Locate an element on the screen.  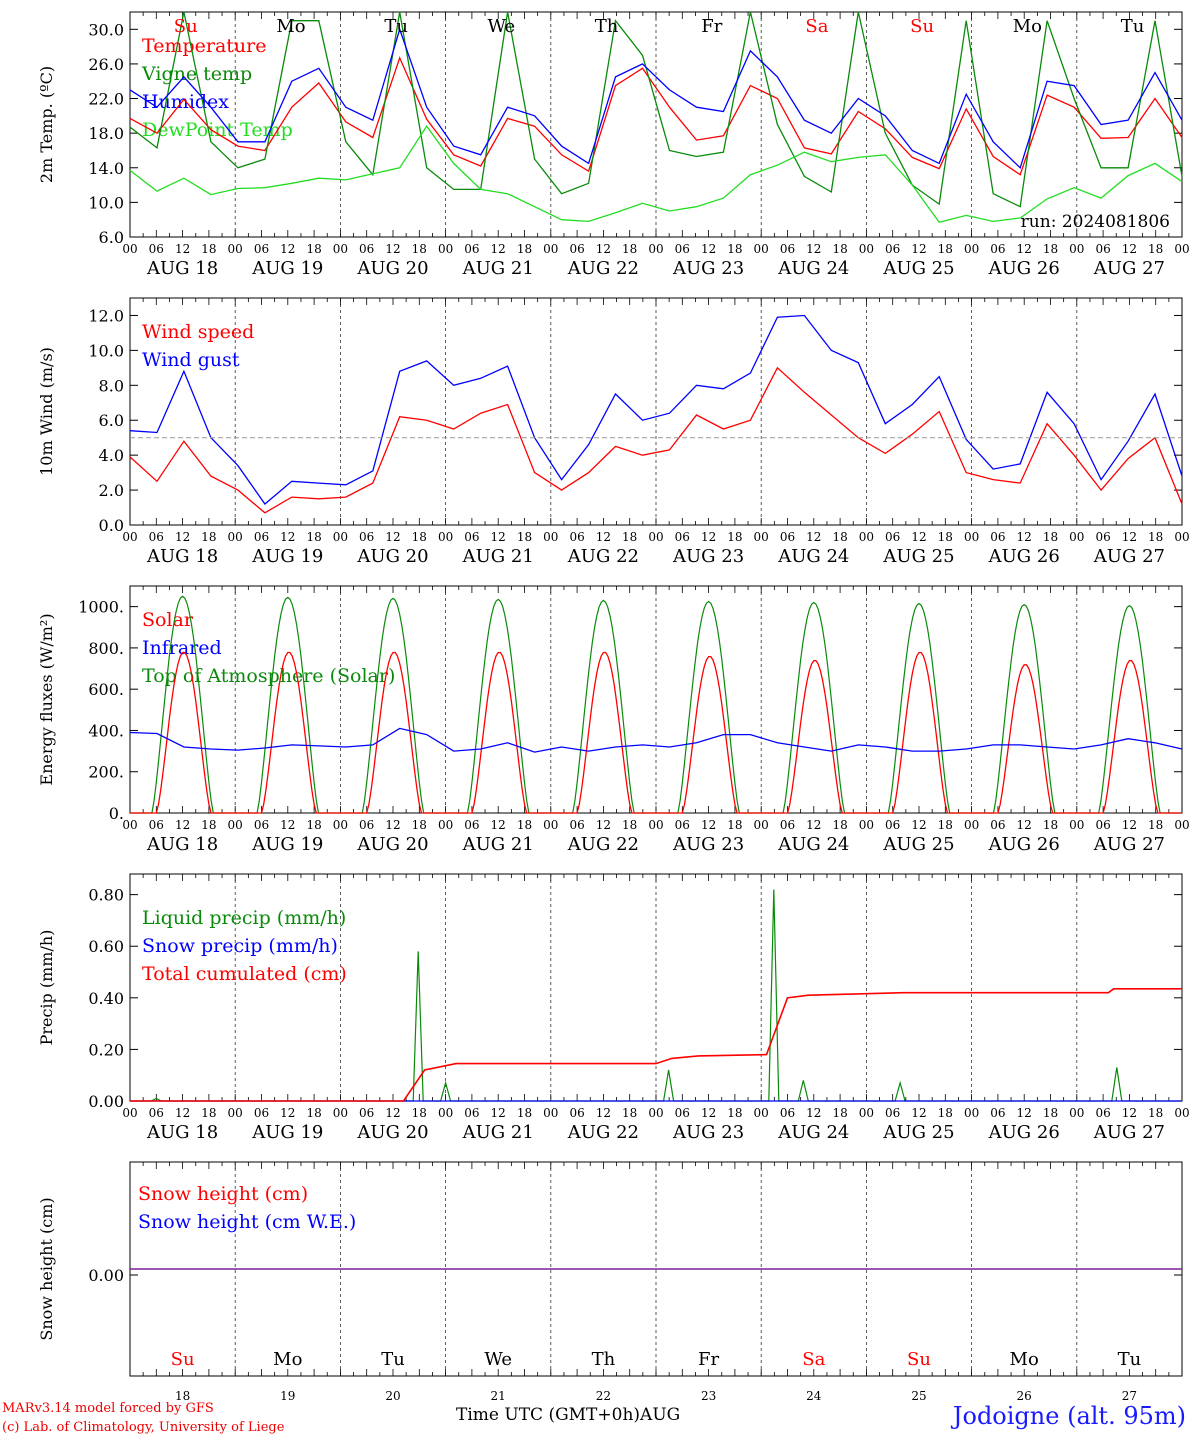
y-tick-label: 0.00 is located at coordinates (106, 1275).